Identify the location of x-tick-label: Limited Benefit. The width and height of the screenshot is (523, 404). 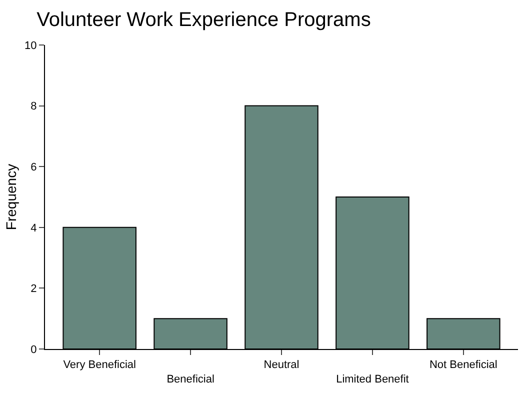
(372, 380).